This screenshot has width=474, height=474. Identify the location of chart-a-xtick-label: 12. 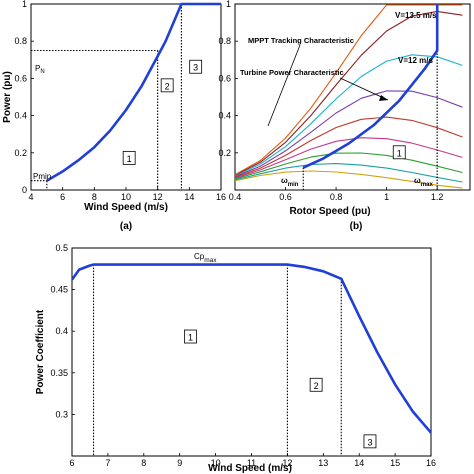
(158, 197).